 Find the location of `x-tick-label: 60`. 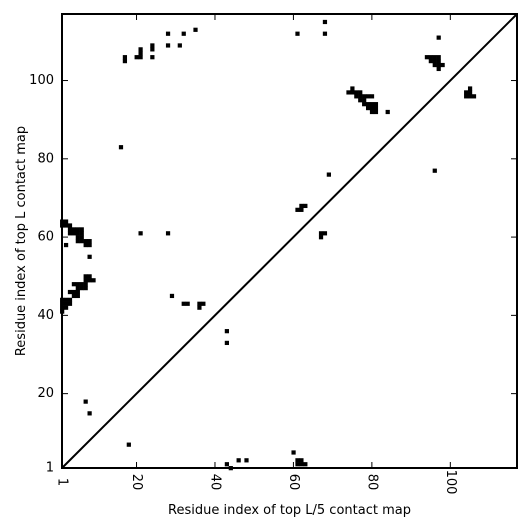

x-tick-label: 60 is located at coordinates (293, 482).